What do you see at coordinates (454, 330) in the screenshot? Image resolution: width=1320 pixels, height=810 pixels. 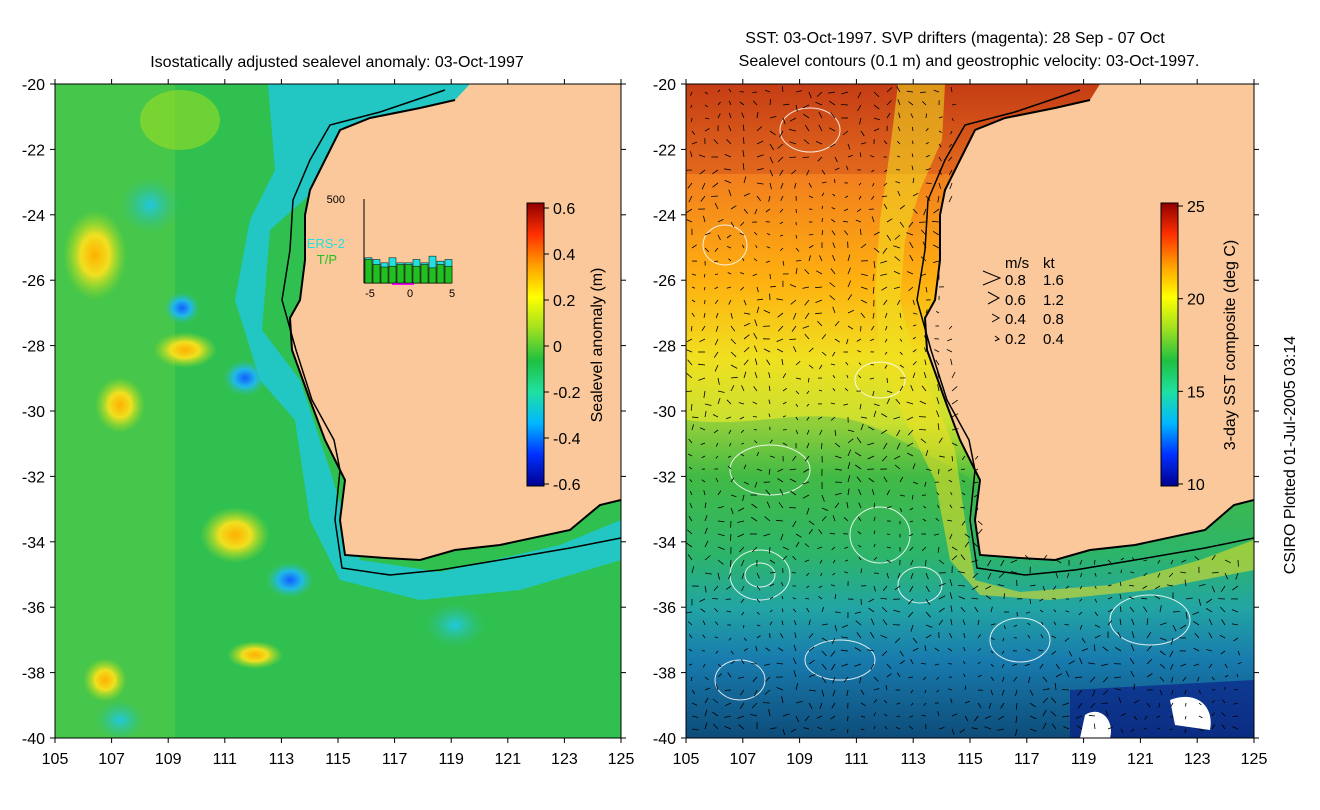 I see `coastline` at bounding box center [454, 330].